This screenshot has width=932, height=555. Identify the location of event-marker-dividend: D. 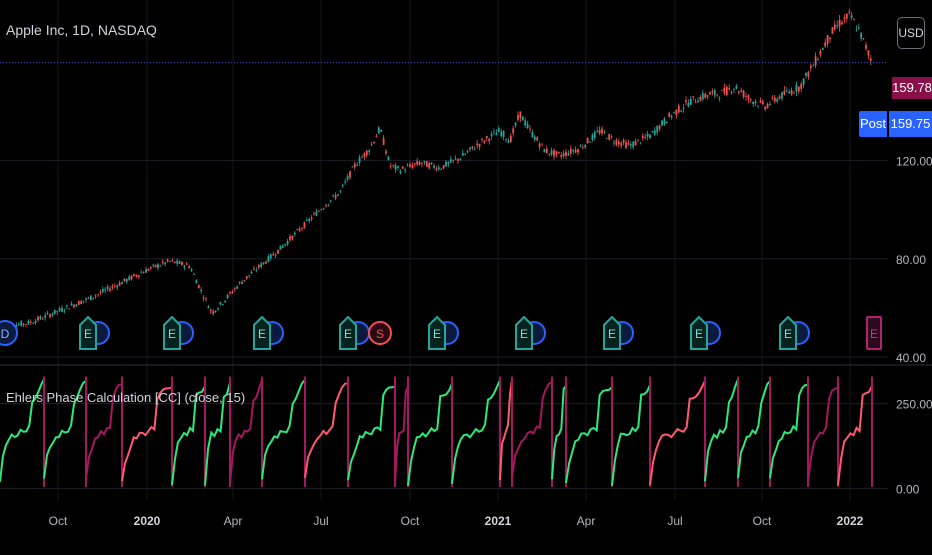
(9, 333).